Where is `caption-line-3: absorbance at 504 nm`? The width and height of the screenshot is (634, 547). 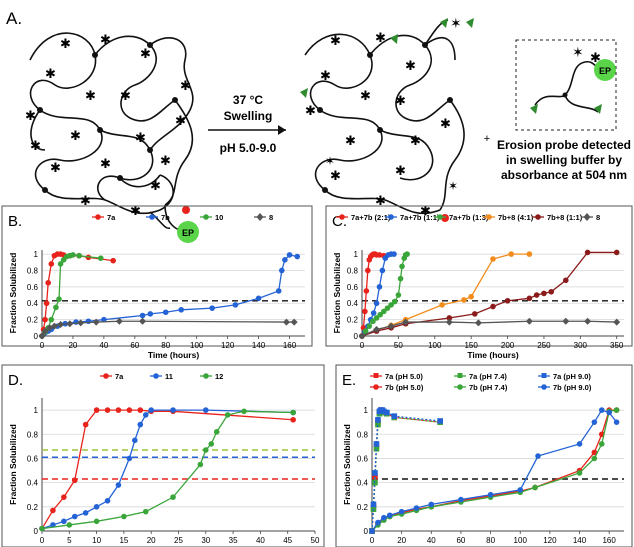 caption-line-3: absorbance at 504 nm is located at coordinates (564, 175).